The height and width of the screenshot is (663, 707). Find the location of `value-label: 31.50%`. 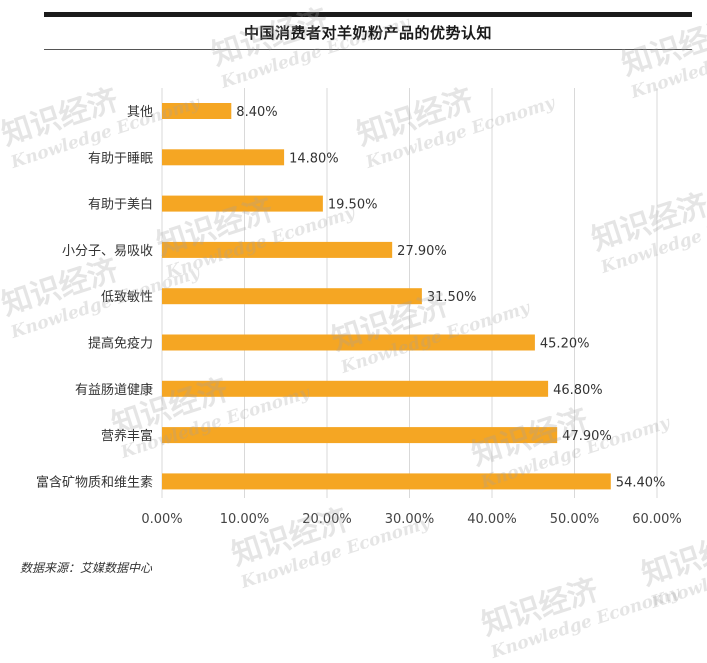

value-label: 31.50% is located at coordinates (452, 297).